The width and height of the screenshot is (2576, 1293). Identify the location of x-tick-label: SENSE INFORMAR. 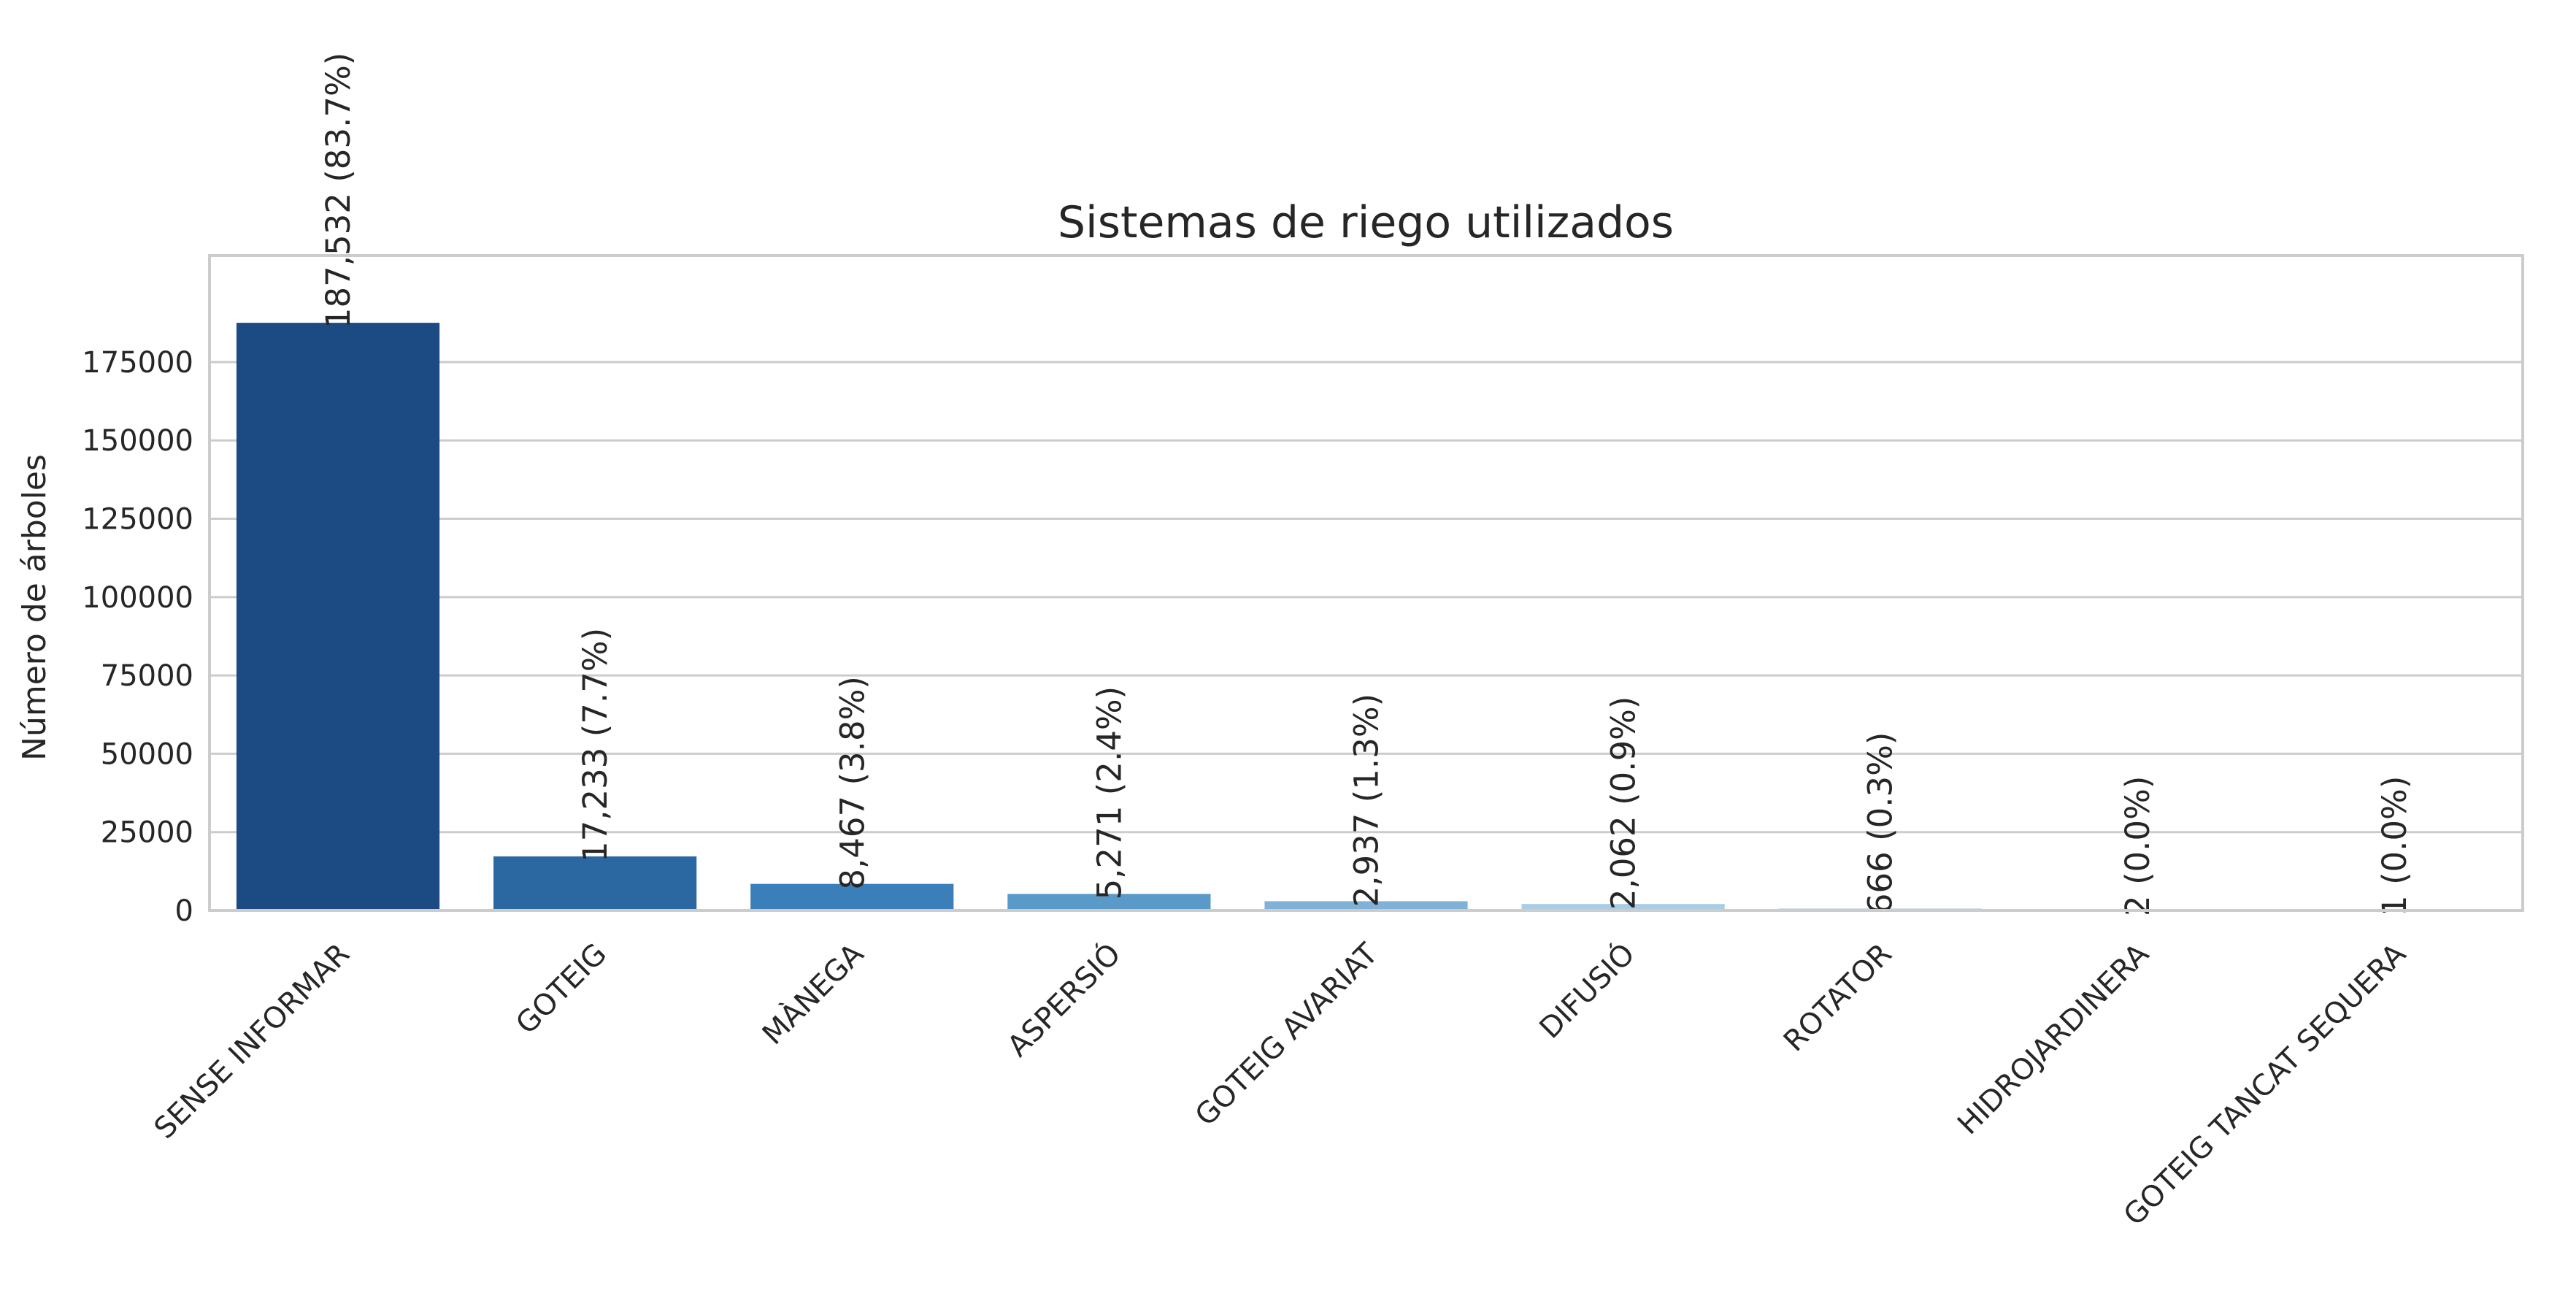
(252, 1041).